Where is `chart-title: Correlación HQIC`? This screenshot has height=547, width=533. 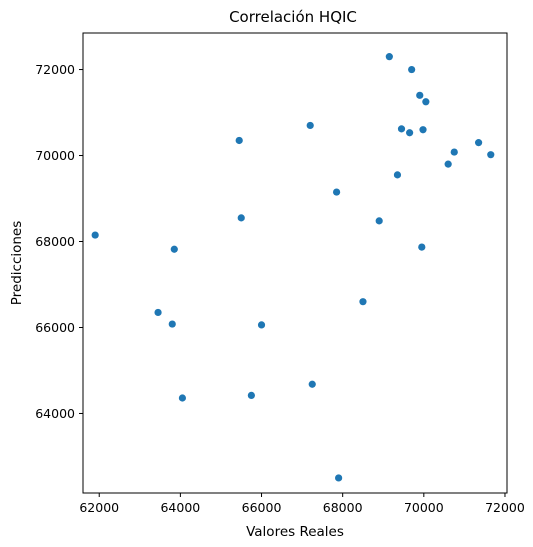
chart-title: Correlación HQIC is located at coordinates (293, 17).